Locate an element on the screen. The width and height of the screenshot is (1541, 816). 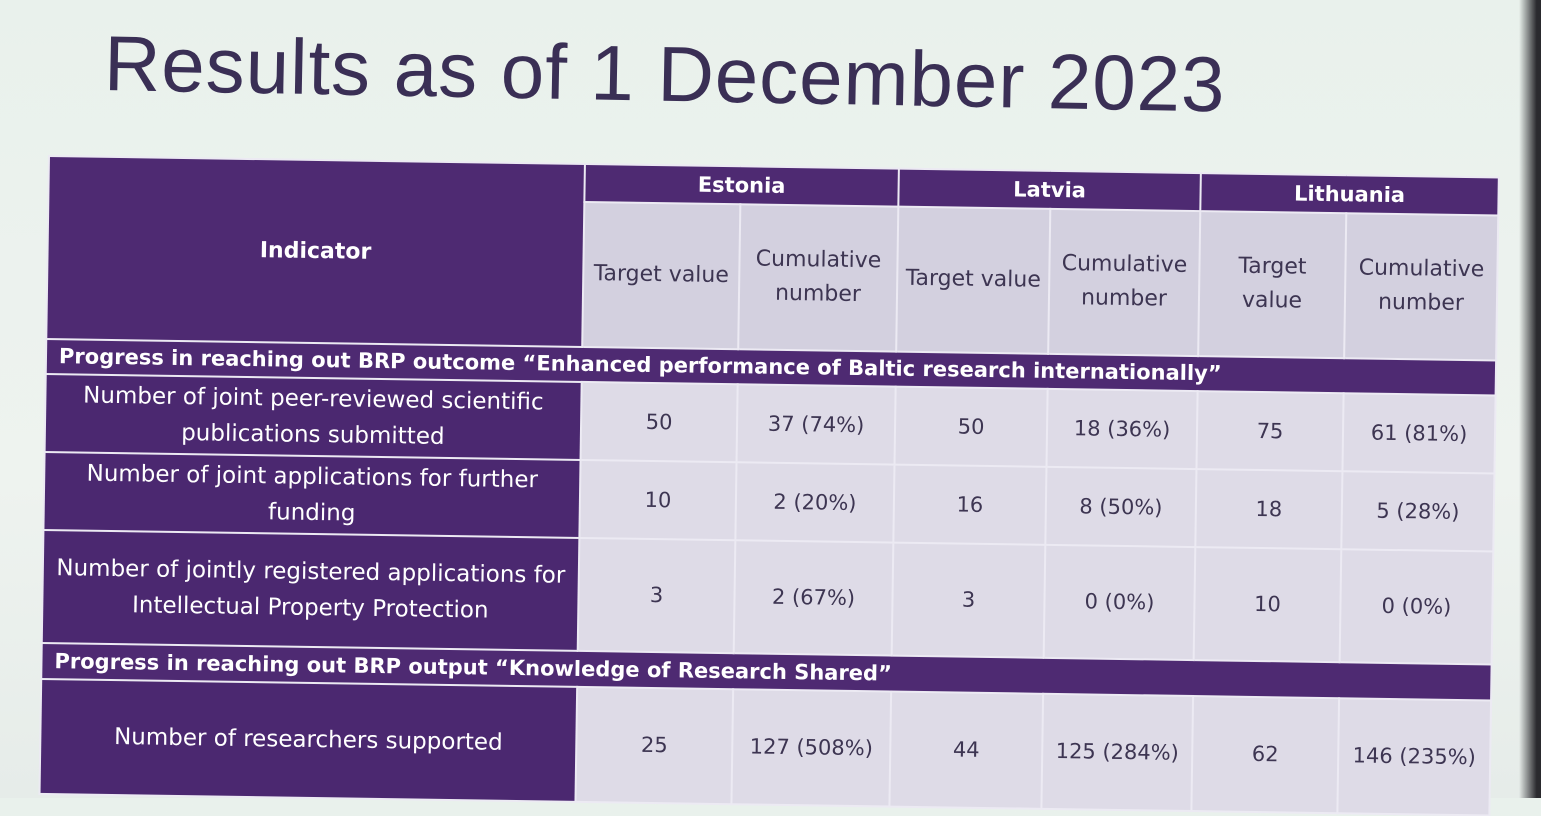
country-header-lithuania: Lithuania is located at coordinates (1349, 194).